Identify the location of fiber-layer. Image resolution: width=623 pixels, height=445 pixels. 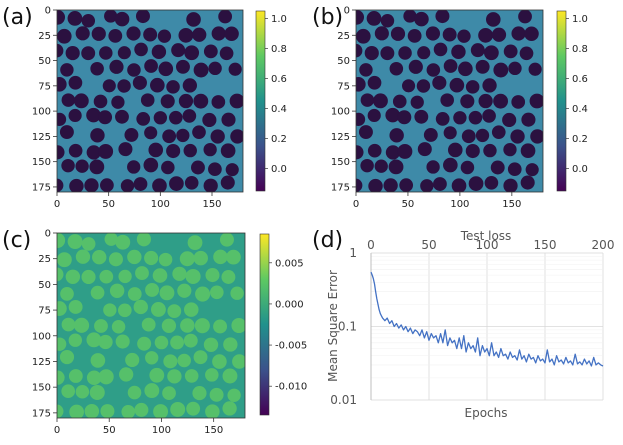
(151, 325).